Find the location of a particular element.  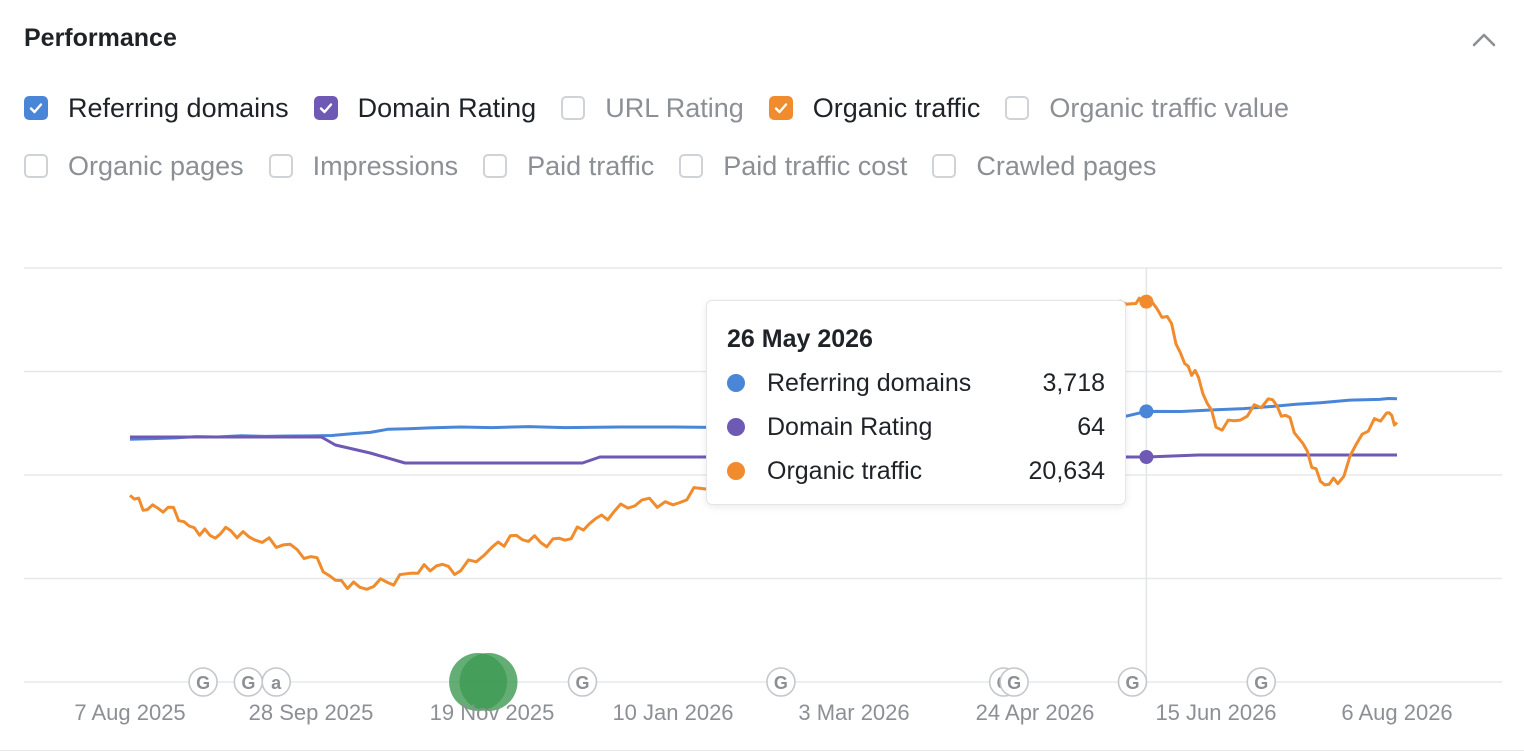

x-tick-label: 19 Nov 2025 is located at coordinates (492, 712).